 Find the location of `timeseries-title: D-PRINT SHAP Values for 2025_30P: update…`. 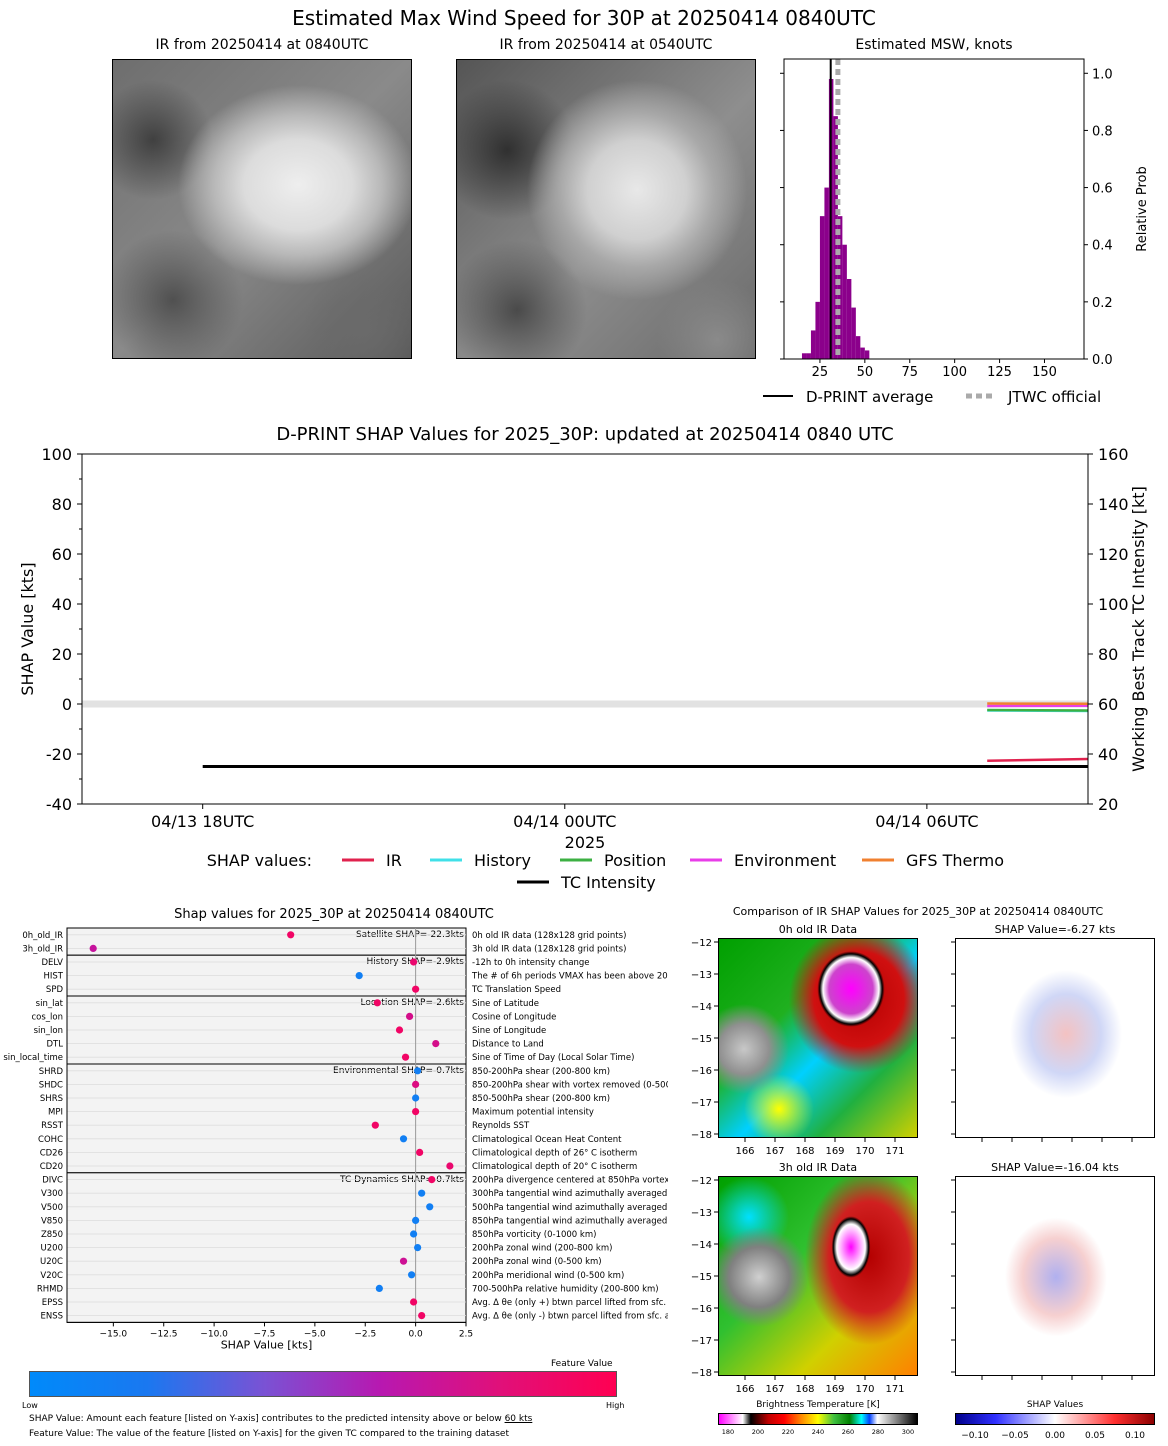

timeseries-title: D-PRINT SHAP Values for 2025_30P: update… is located at coordinates (585, 434).